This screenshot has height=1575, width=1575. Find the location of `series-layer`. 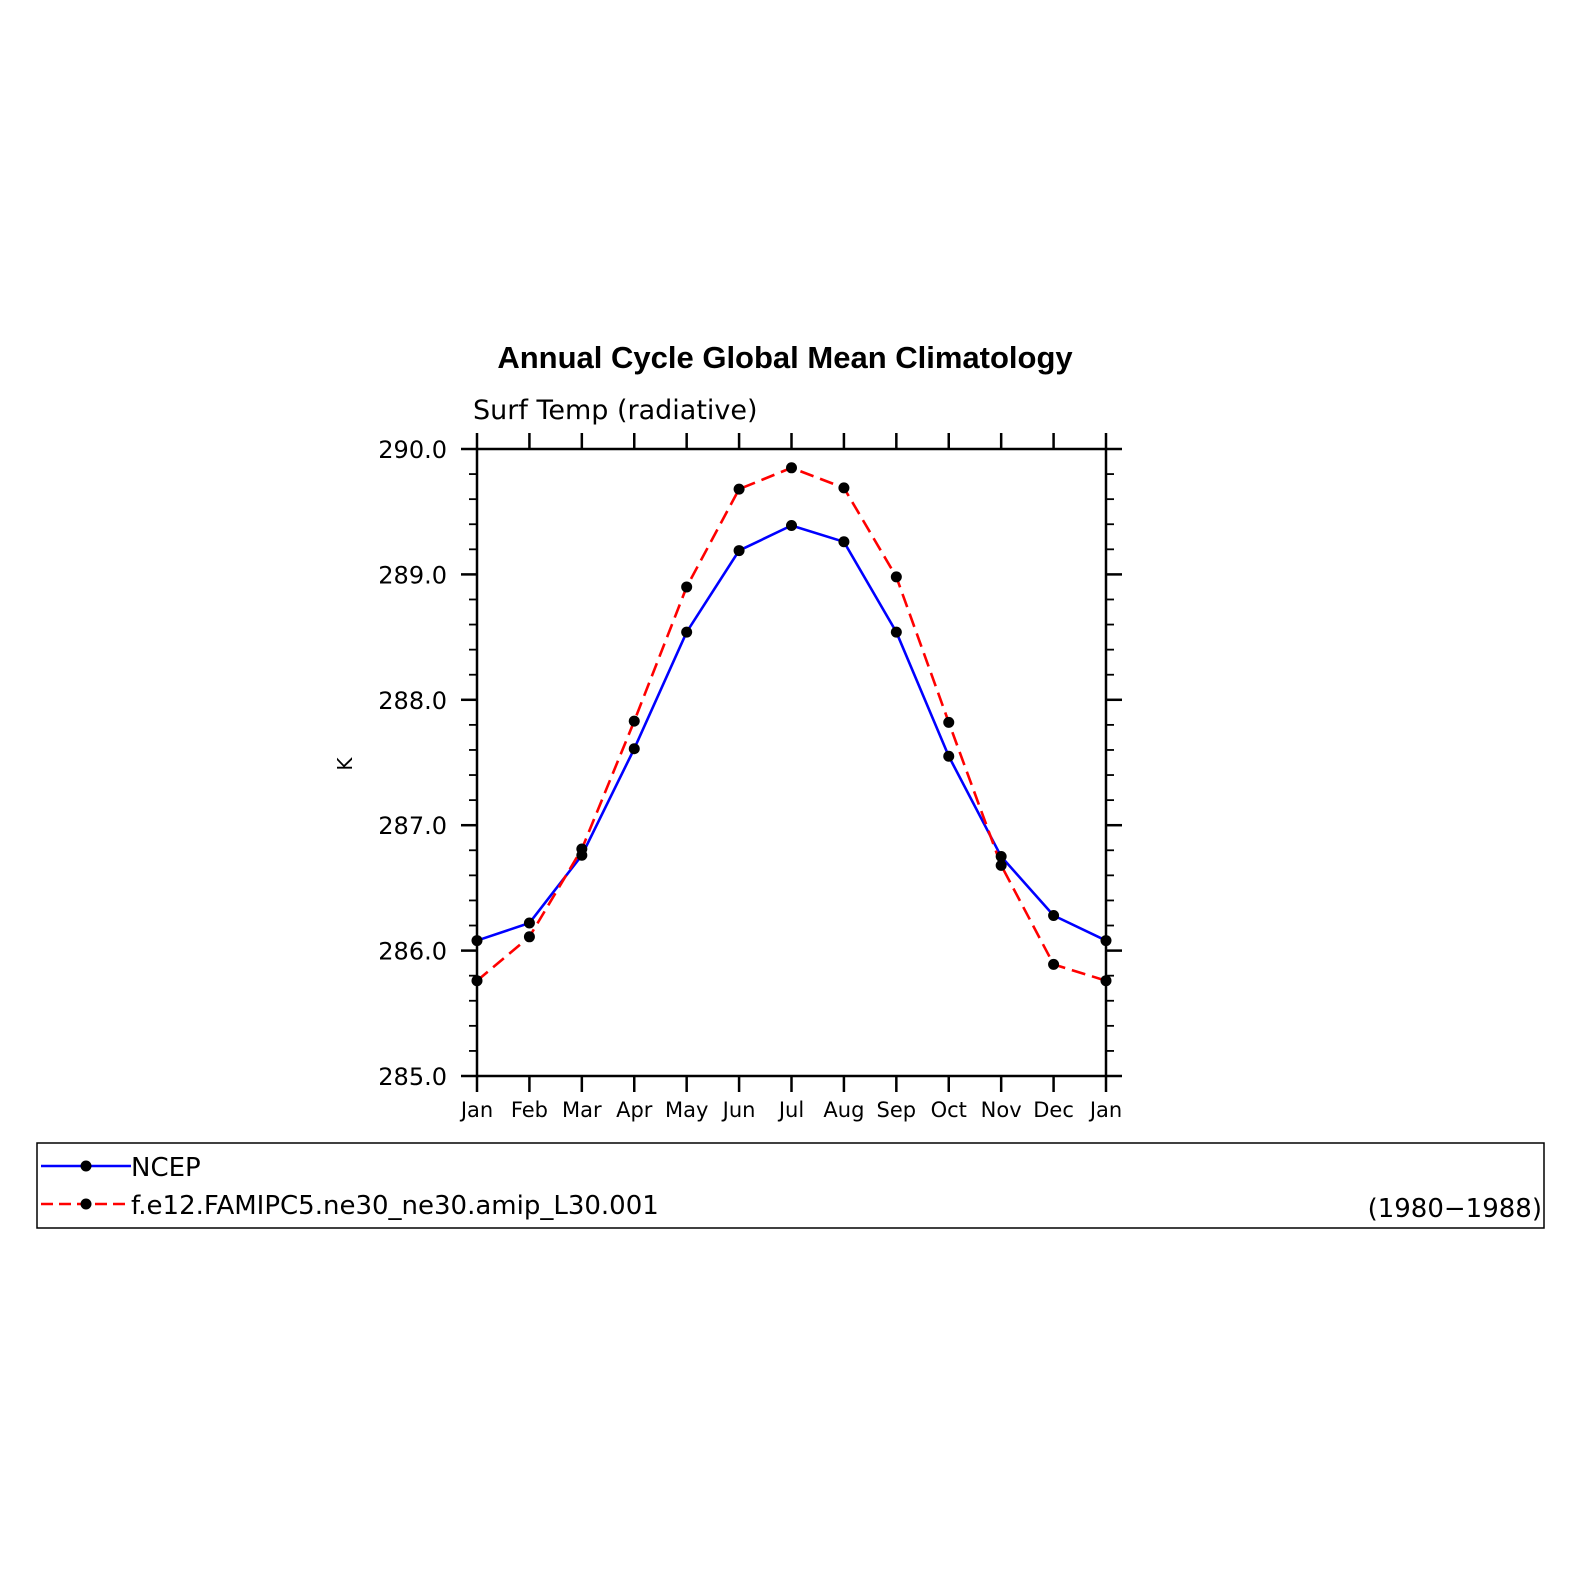

series-layer is located at coordinates (791, 724).